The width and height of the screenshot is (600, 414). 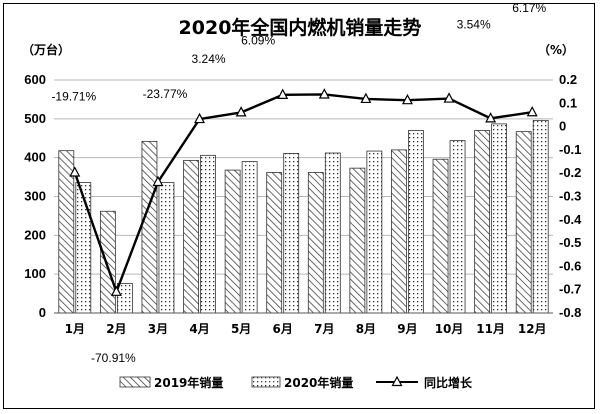 What do you see at coordinates (324, 329) in the screenshot?
I see `month-label: 7月` at bounding box center [324, 329].